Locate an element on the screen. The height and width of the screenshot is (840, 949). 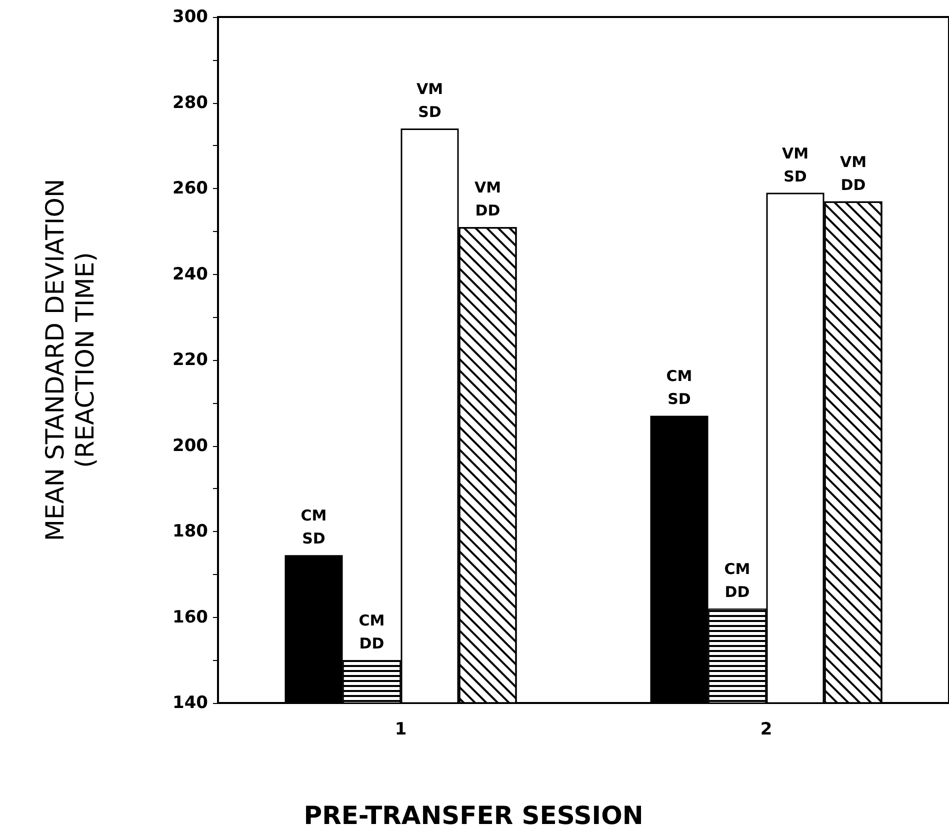
text: VM SD is located at coordinates (795, 165).